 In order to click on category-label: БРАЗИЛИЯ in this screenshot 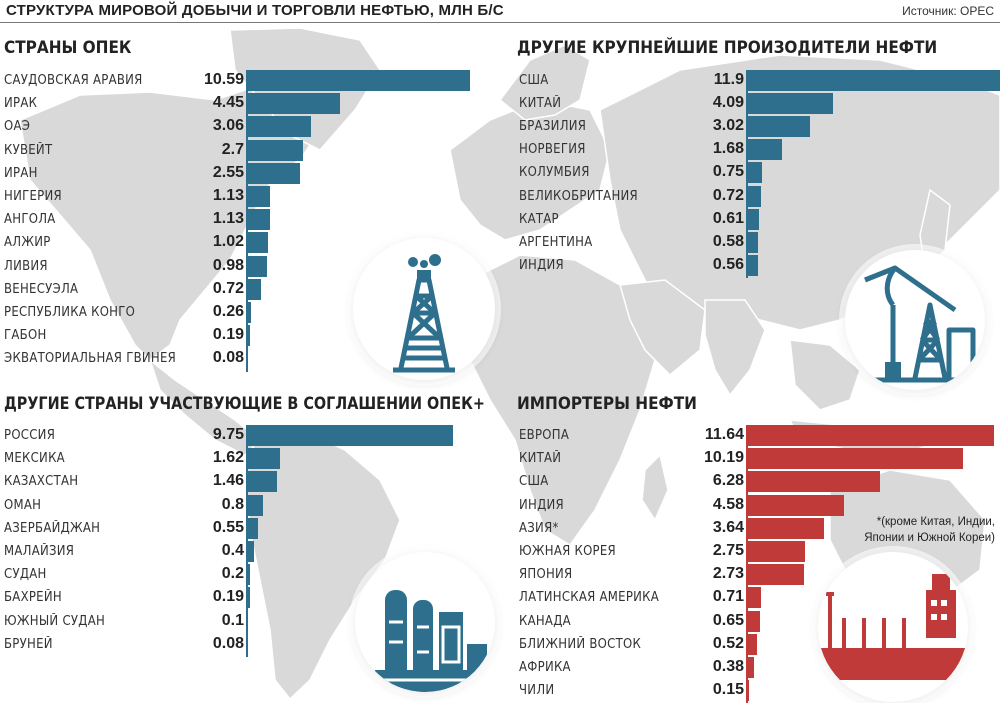, I will do `click(553, 127)`.